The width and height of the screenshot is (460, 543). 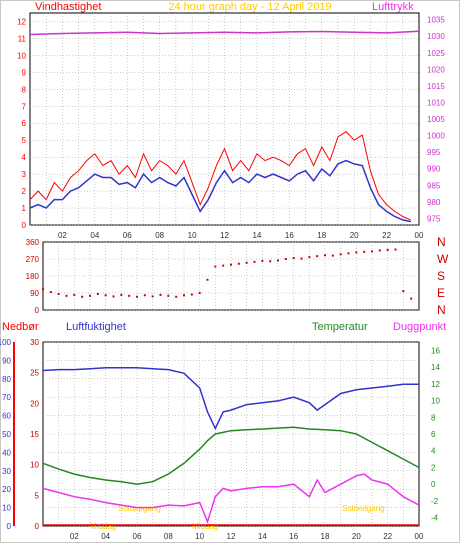 I want to click on pressure-tick-label: 1000, so click(x=436, y=136).